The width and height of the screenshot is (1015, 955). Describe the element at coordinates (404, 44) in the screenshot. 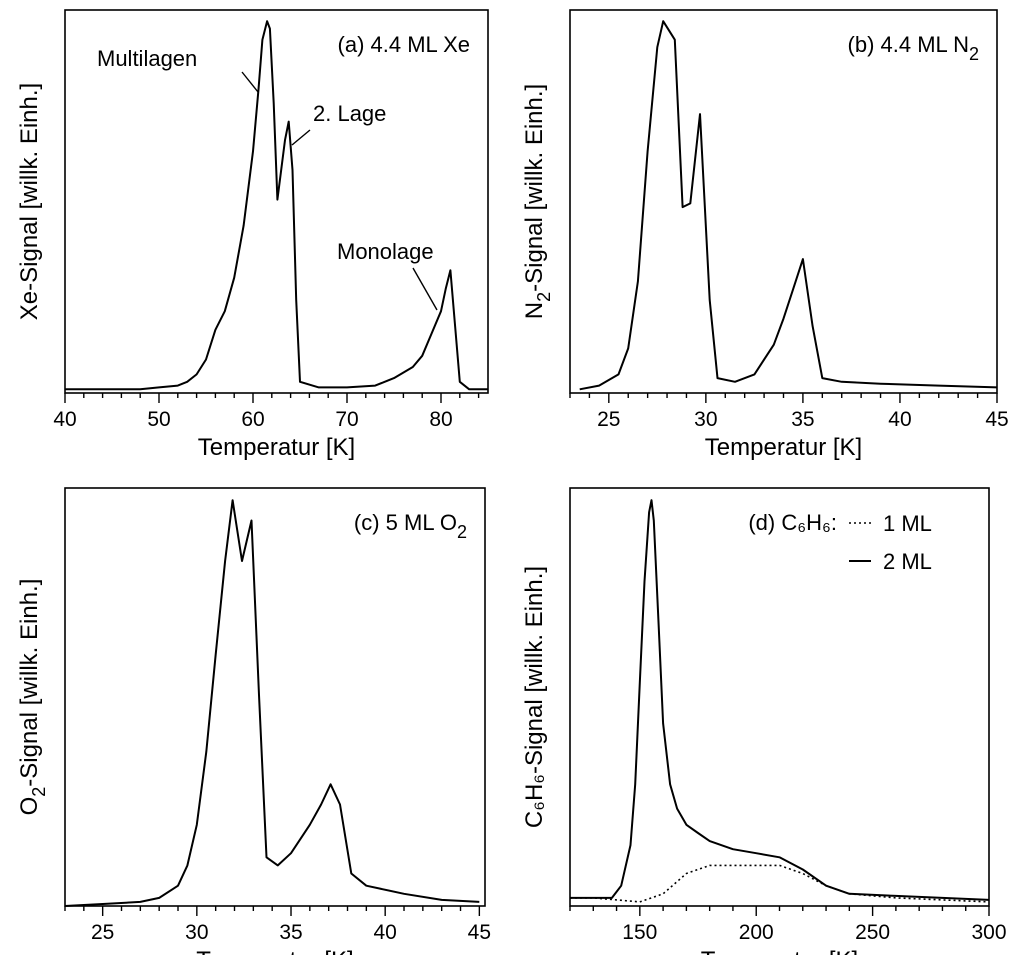

I see `panel-label: (a) 4.4 ML Xe` at that location.